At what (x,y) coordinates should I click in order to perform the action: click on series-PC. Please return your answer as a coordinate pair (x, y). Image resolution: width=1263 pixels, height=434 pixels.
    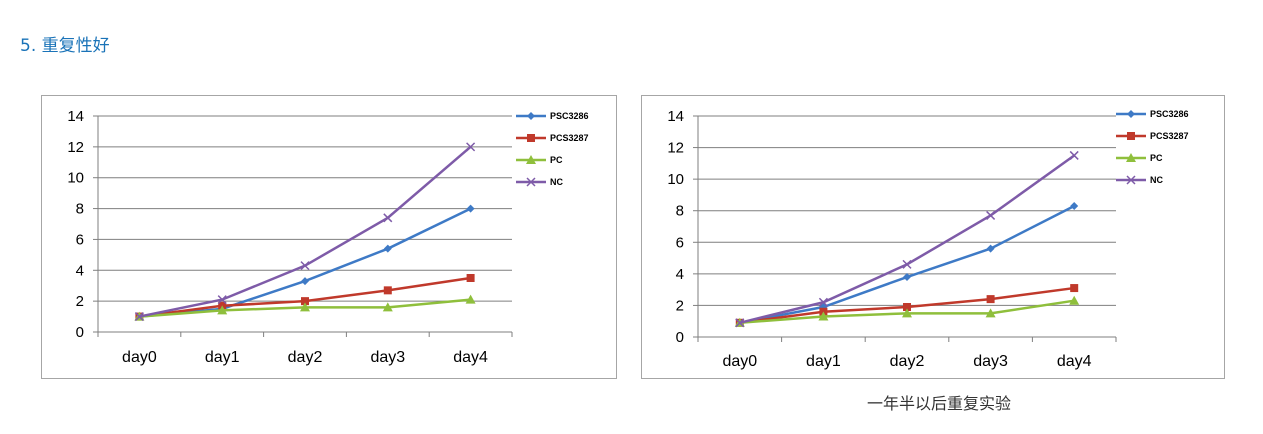
    Looking at the image, I should click on (305, 307).